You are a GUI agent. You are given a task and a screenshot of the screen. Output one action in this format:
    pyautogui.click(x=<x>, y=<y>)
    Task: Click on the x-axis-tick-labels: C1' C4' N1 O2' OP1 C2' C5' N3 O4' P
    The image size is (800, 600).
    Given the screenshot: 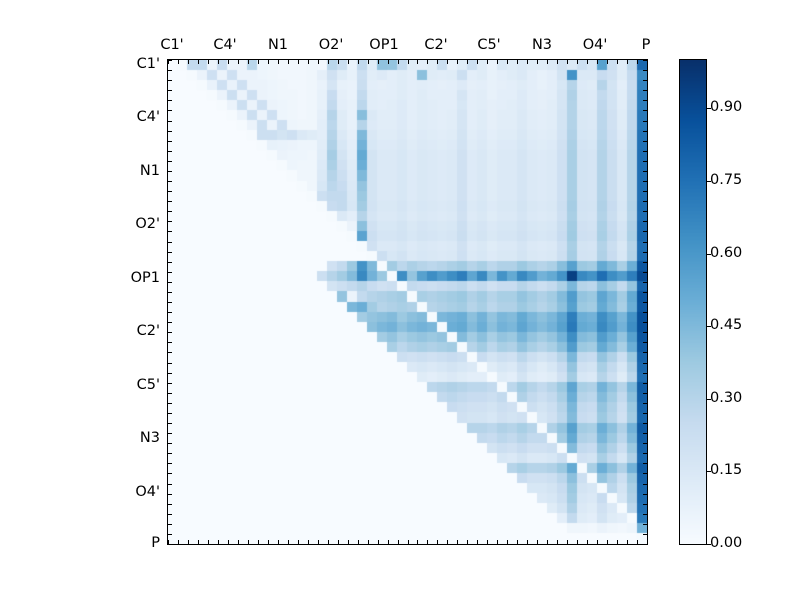 What is the action you would take?
    pyautogui.click(x=405, y=46)
    